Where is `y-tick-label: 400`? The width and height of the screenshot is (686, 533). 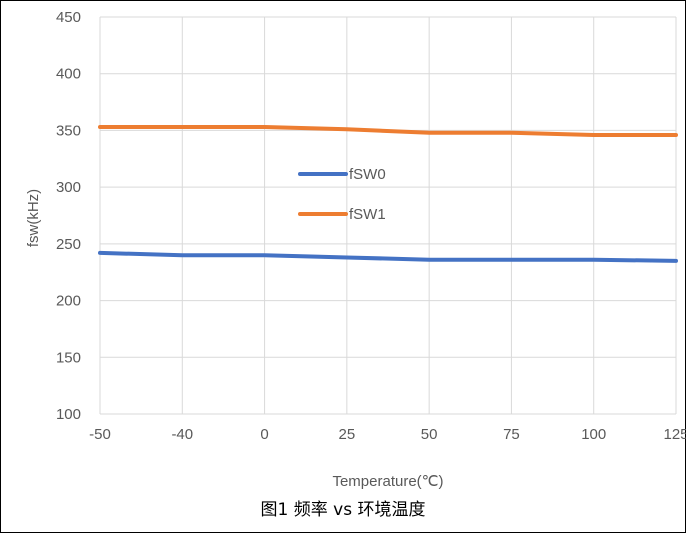
y-tick-label: 400 is located at coordinates (68, 74).